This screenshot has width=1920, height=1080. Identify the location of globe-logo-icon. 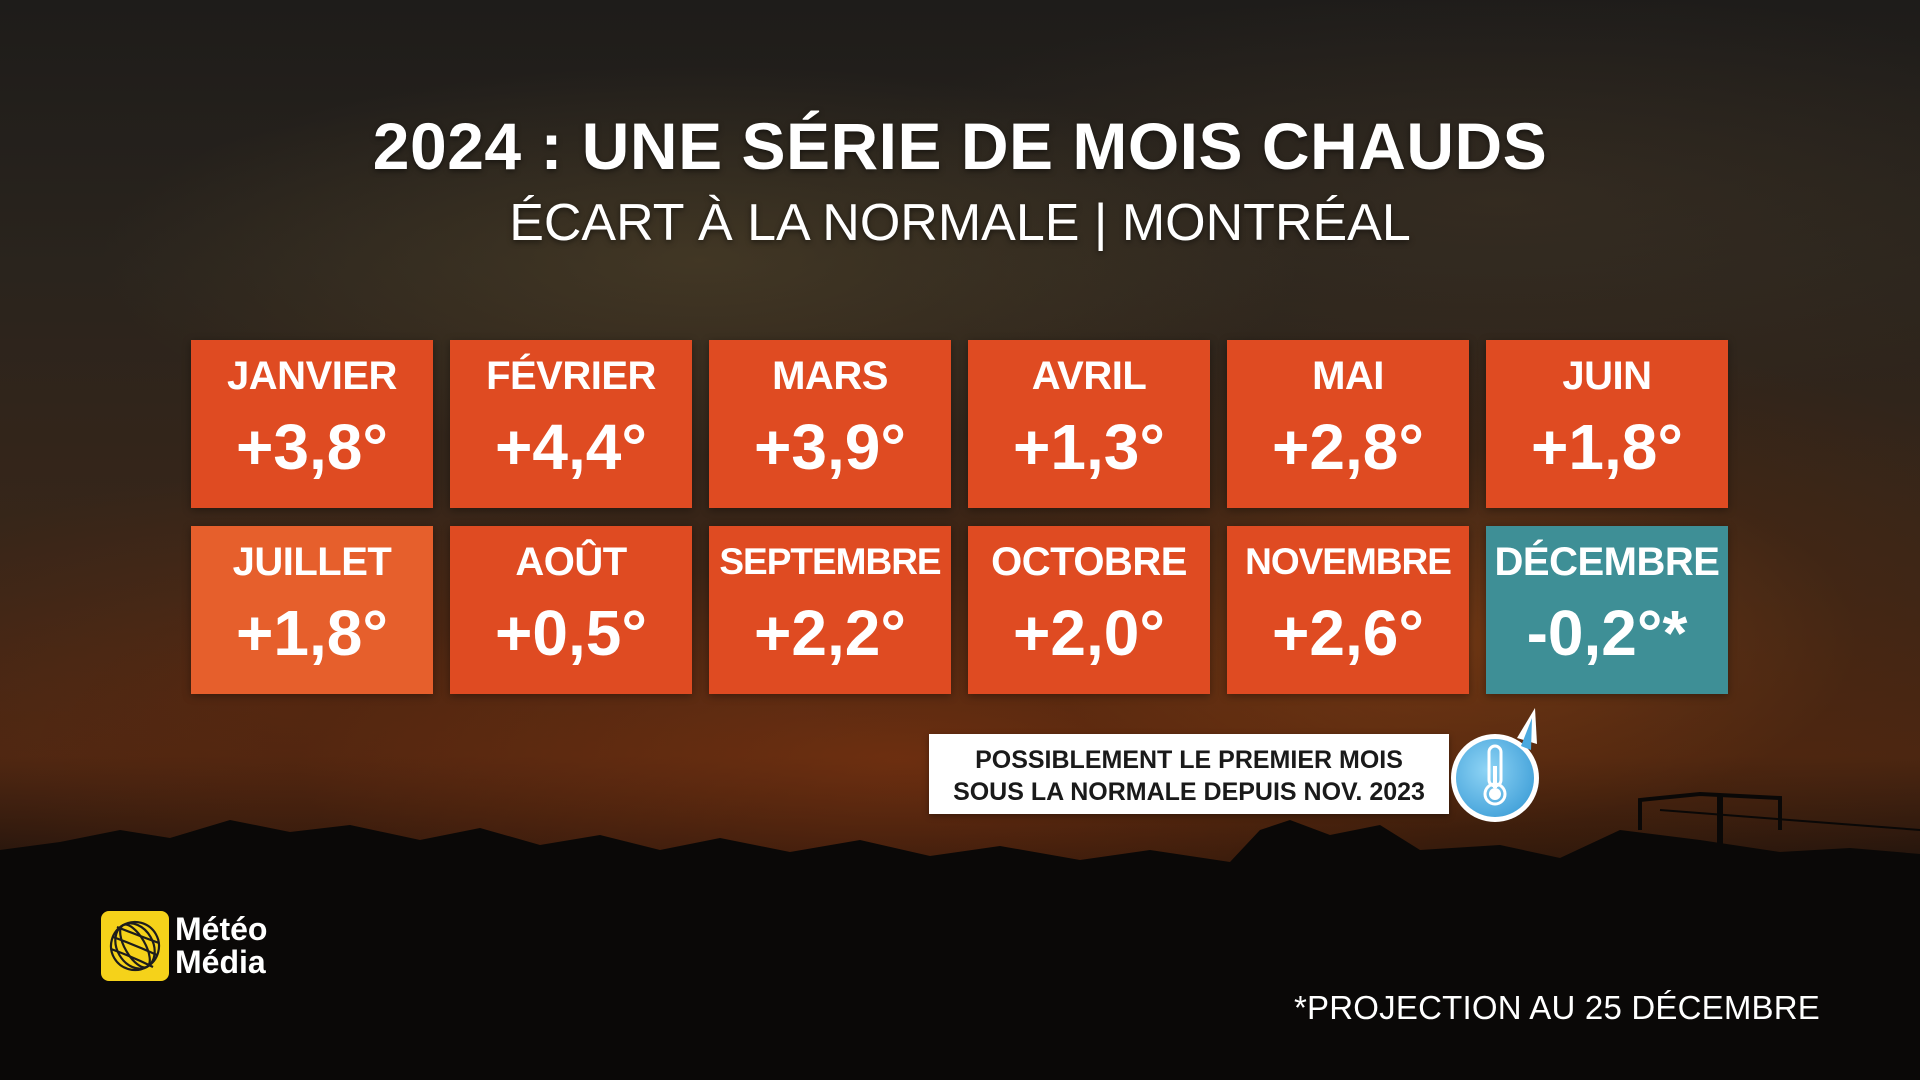
(135, 946).